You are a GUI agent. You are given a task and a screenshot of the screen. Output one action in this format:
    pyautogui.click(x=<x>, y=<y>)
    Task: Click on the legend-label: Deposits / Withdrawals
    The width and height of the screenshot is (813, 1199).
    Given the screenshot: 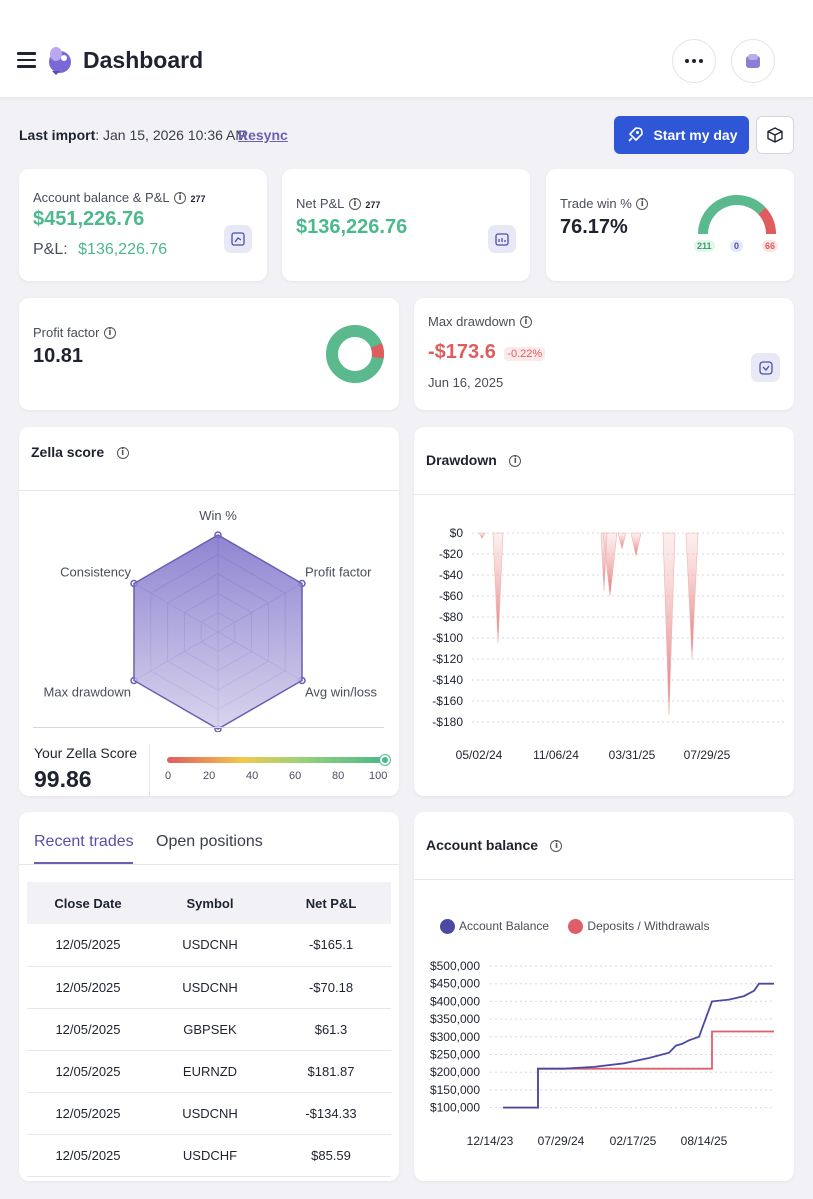 What is the action you would take?
    pyautogui.click(x=648, y=926)
    